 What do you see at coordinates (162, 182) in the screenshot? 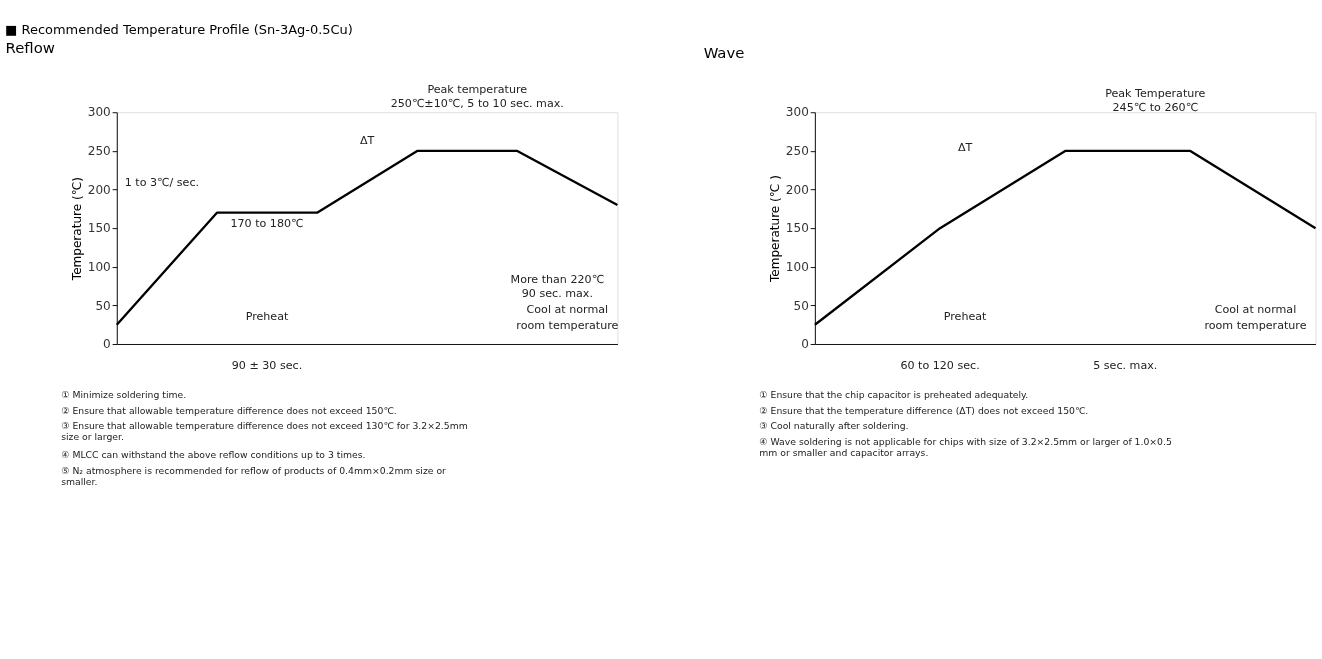
I see `annotation: 1 to 3℃/ sec.` at bounding box center [162, 182].